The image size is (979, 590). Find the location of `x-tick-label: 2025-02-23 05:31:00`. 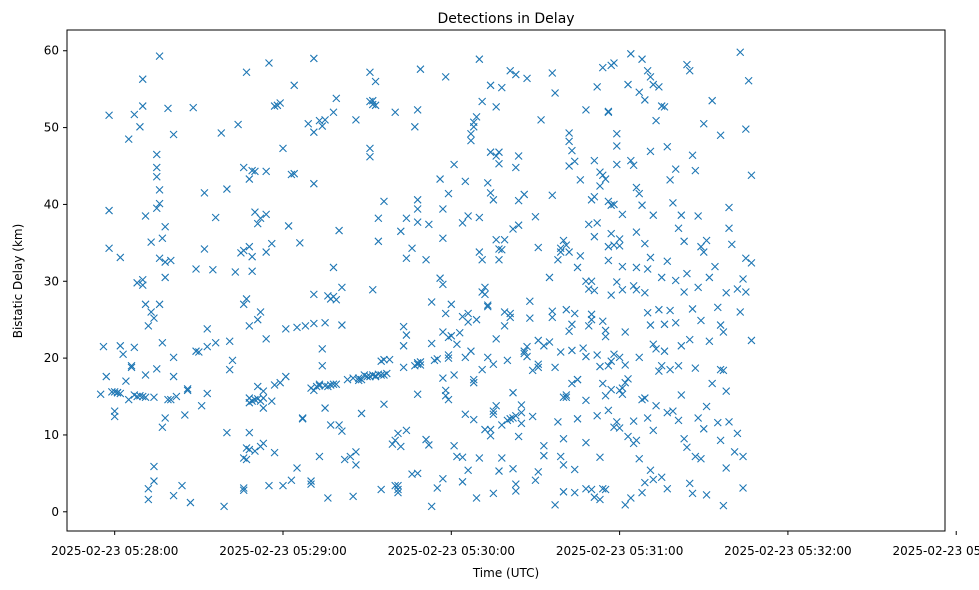

x-tick-label: 2025-02-23 05:31:00 is located at coordinates (619, 551).